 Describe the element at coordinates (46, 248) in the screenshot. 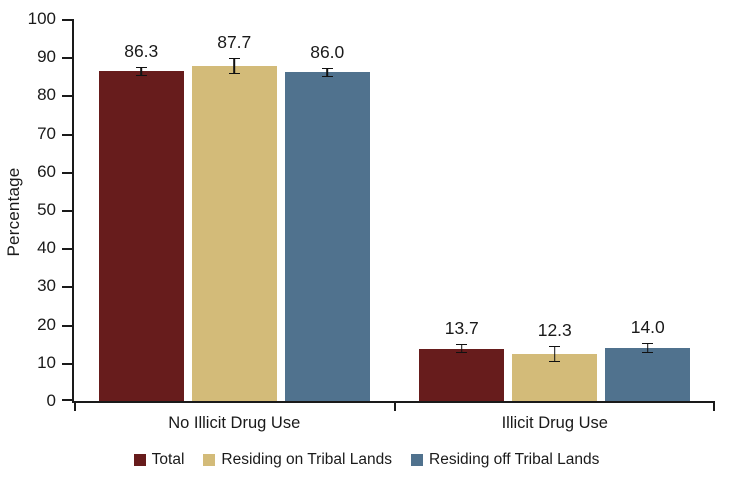

I see `y-axis-tick-label: 40` at that location.